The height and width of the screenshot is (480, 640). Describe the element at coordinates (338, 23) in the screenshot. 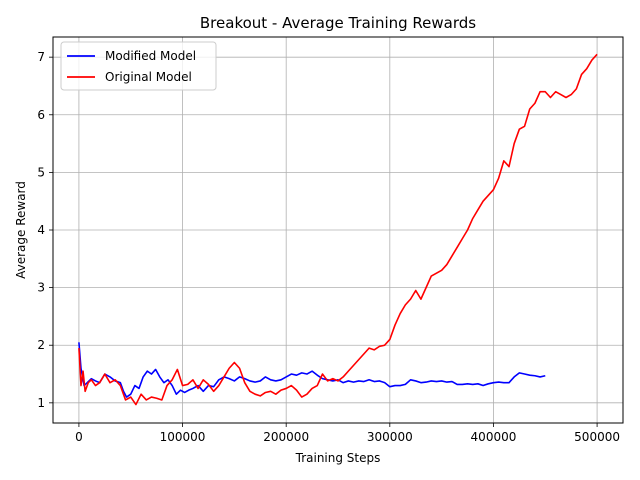

I see `chart-title: Breakout - Average Training Rewards` at that location.